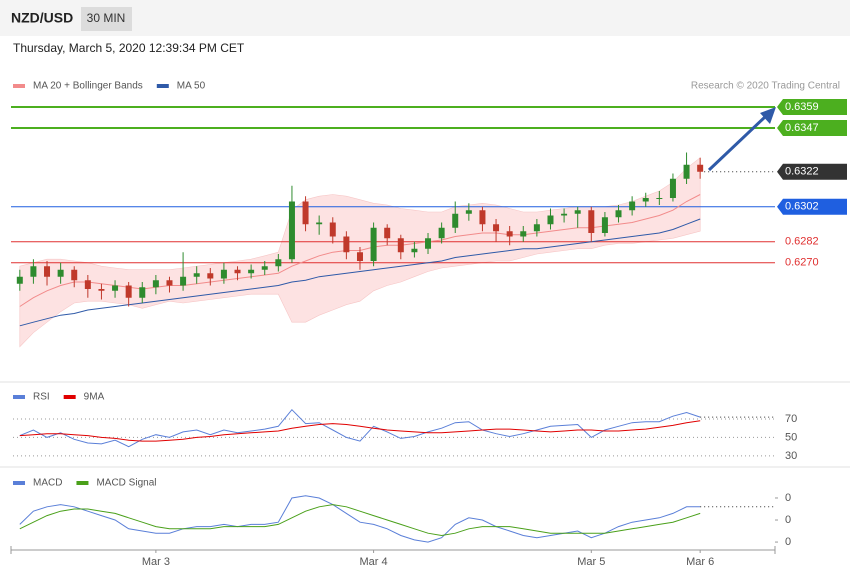 Image resolution: width=850 pixels, height=576 pixels. Describe the element at coordinates (88, 86) in the screenshot. I see `legend-label: MA 20 + Bollinger Bands` at that location.